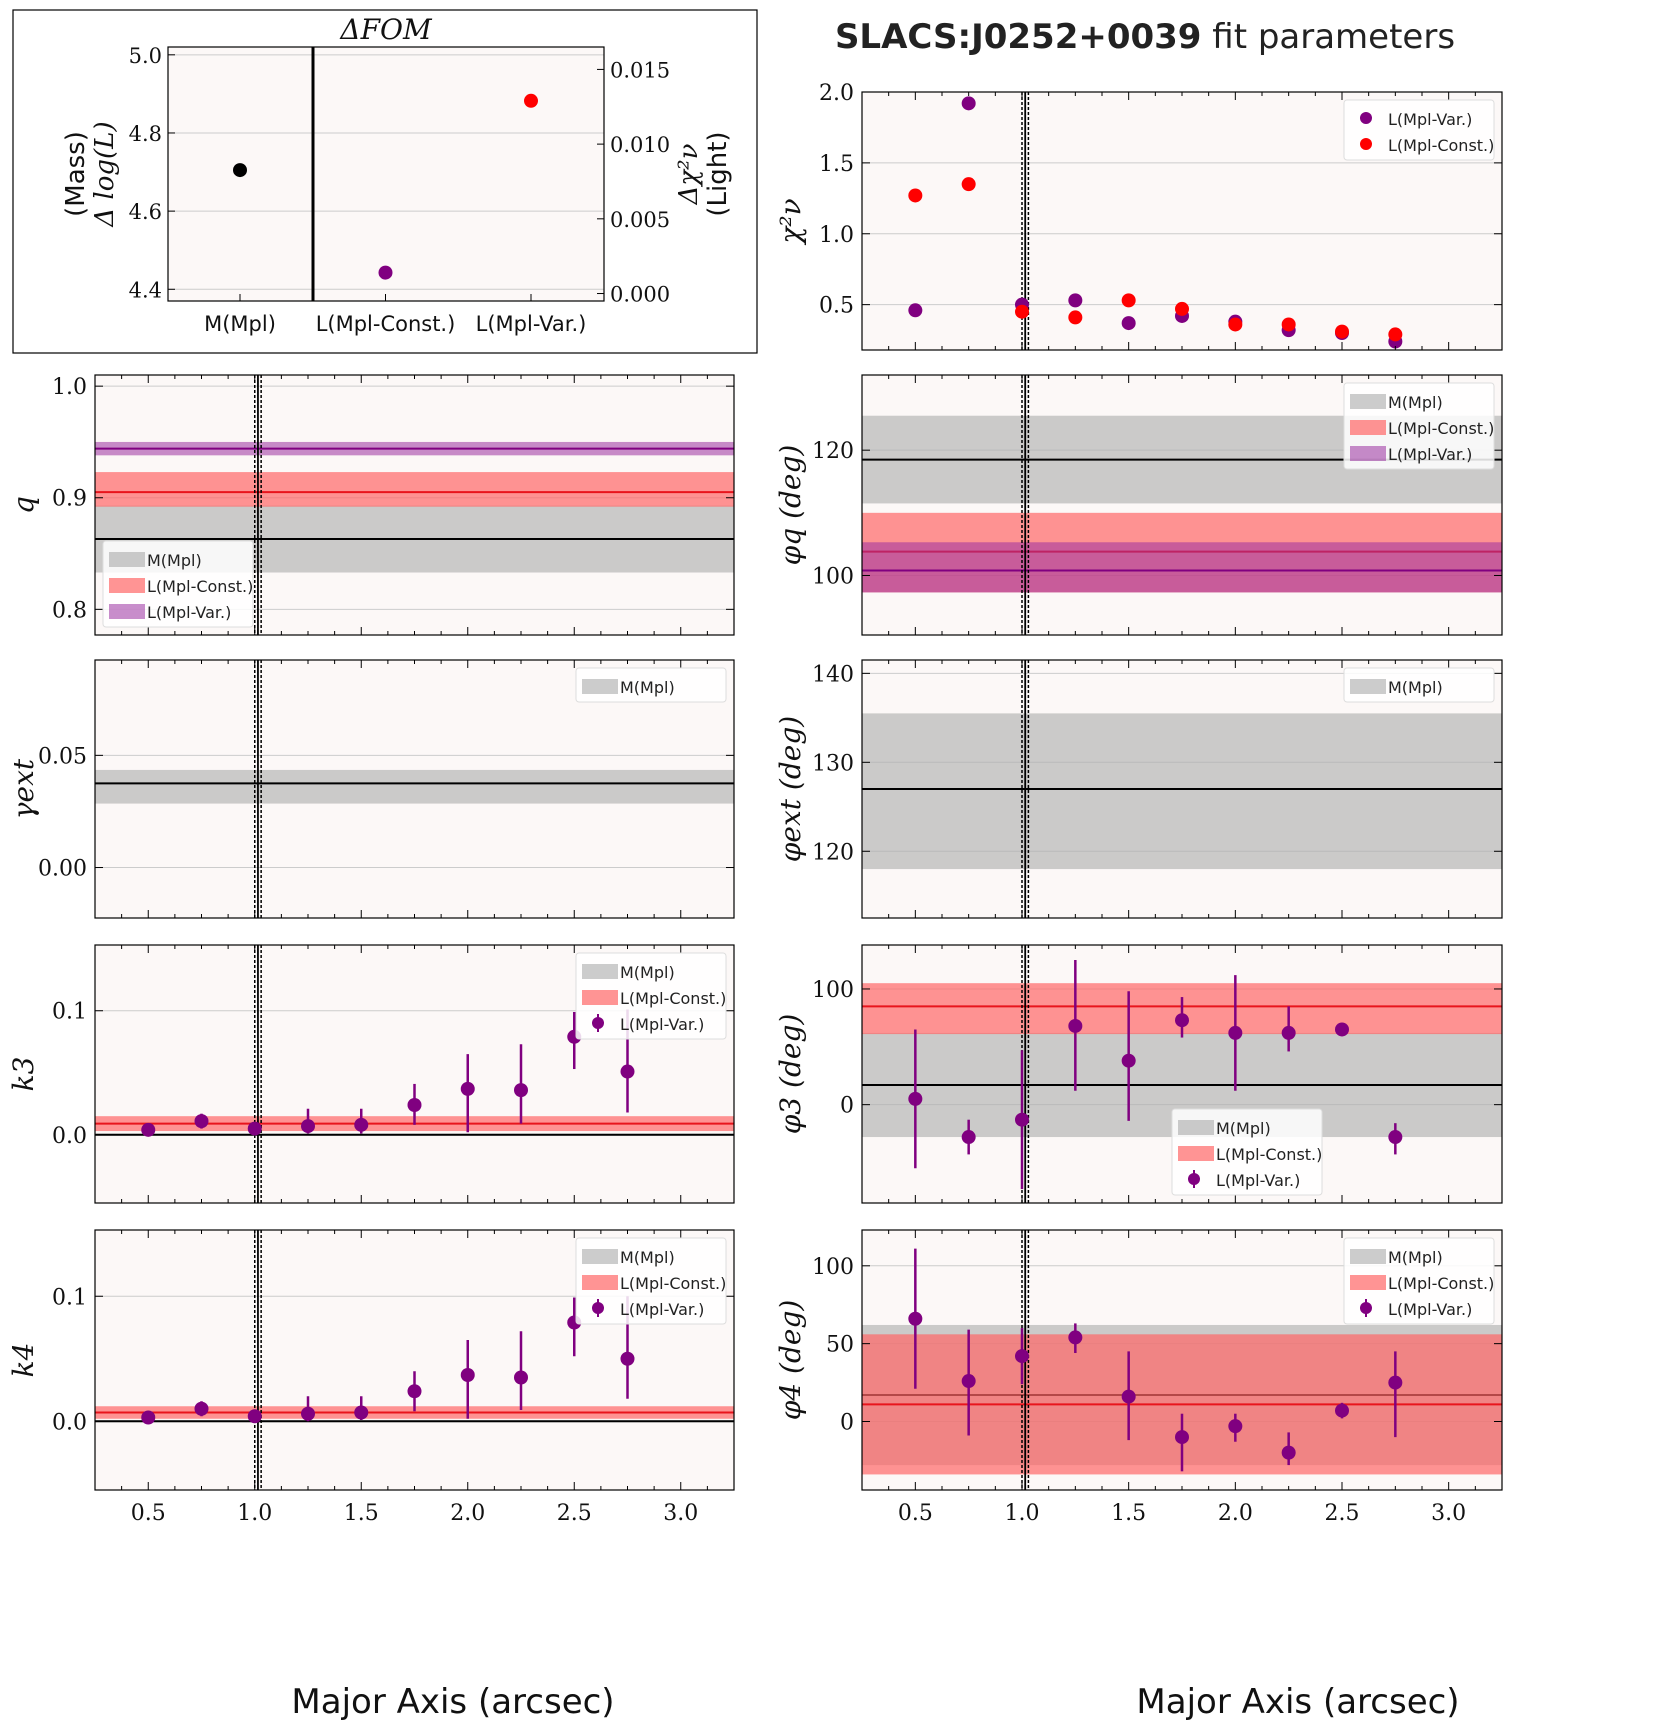 The image size is (1663, 1727). Describe the element at coordinates (145, 212) in the screenshot. I see `y-tick-label-left: 4.6` at that location.